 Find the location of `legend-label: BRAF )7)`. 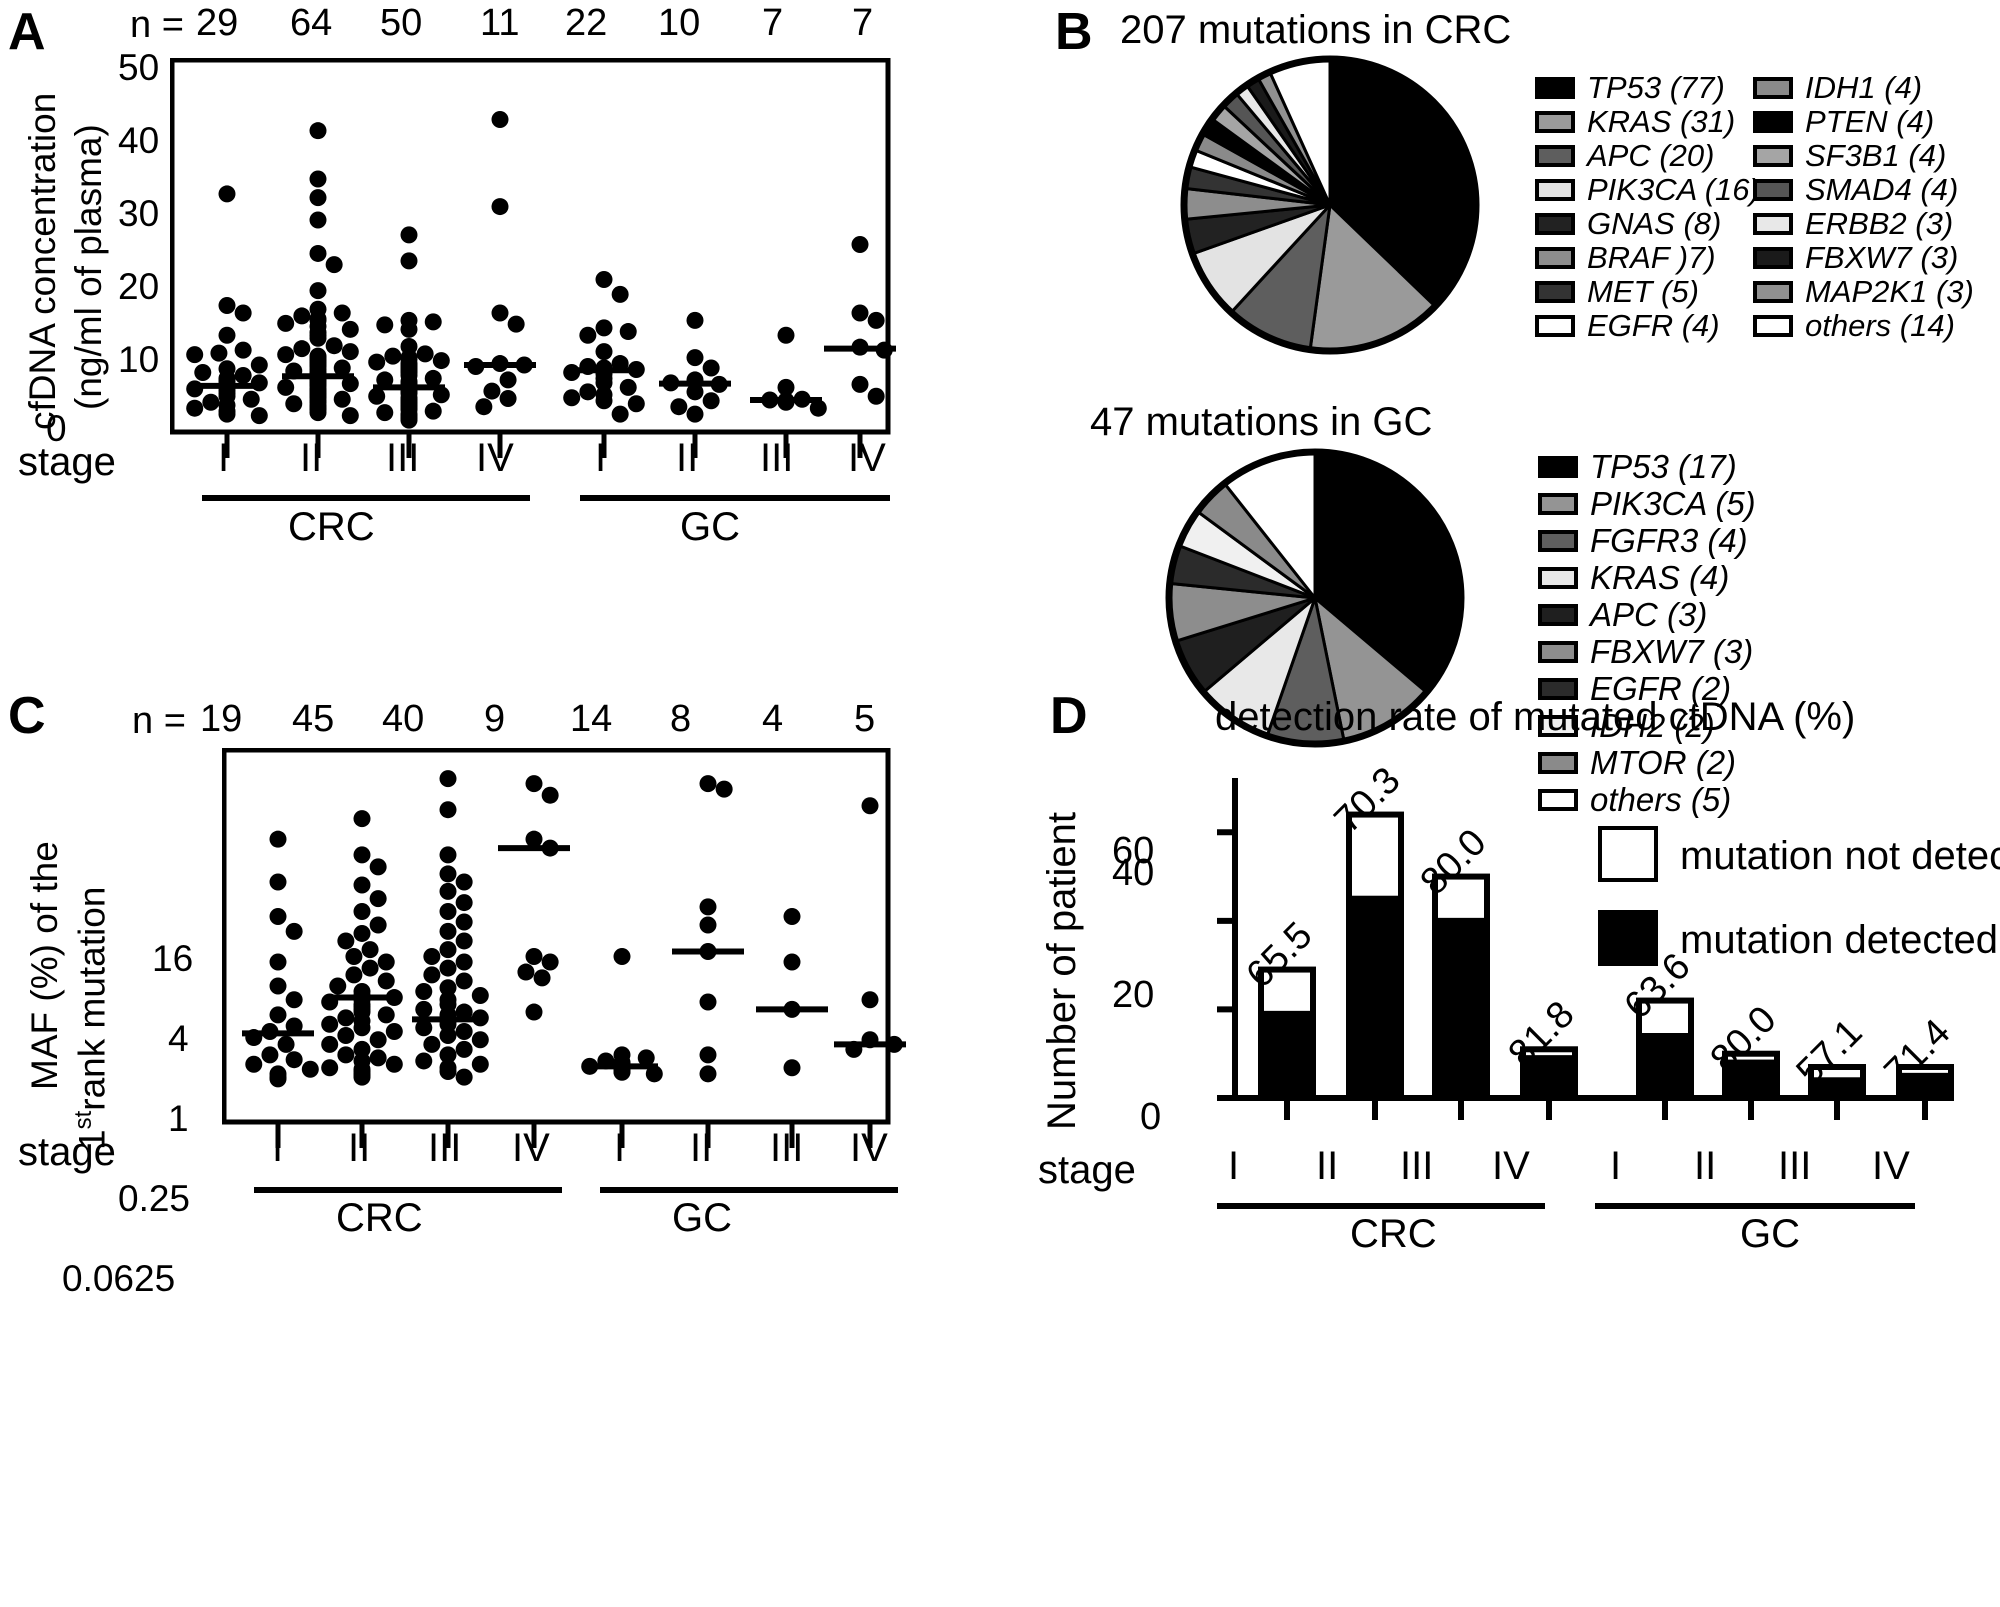

legend-label: BRAF )7) is located at coordinates (1651, 257).